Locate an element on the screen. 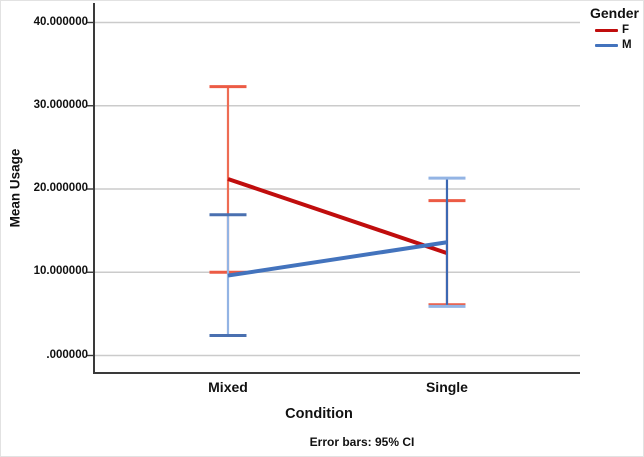  legend-entry-m: M is located at coordinates (619, 44).